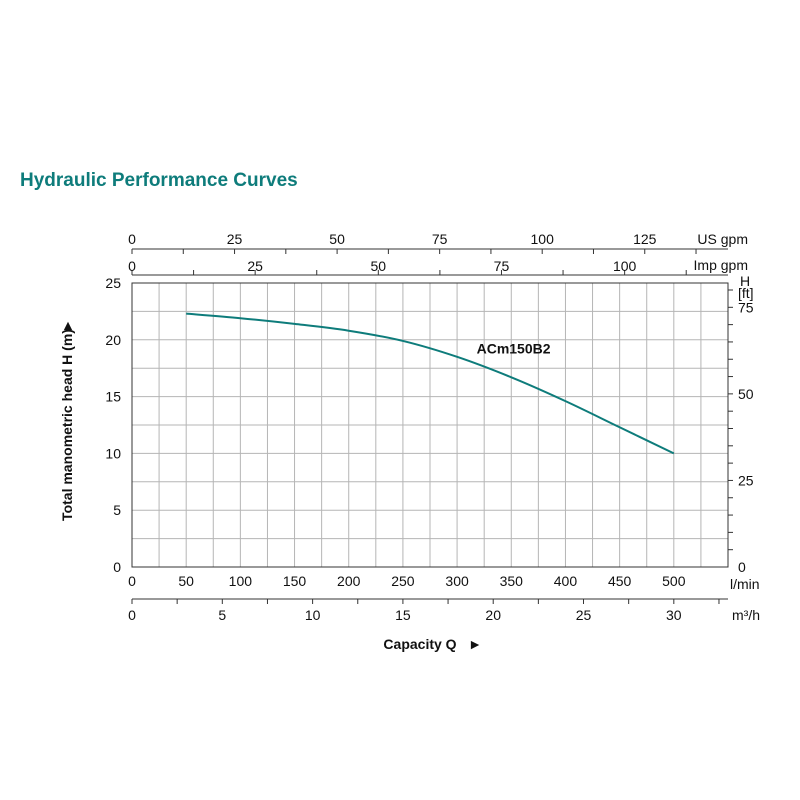 This screenshot has width=800, height=800. Describe the element at coordinates (132, 615) in the screenshot. I see `m3h-tick-label: 0` at that location.